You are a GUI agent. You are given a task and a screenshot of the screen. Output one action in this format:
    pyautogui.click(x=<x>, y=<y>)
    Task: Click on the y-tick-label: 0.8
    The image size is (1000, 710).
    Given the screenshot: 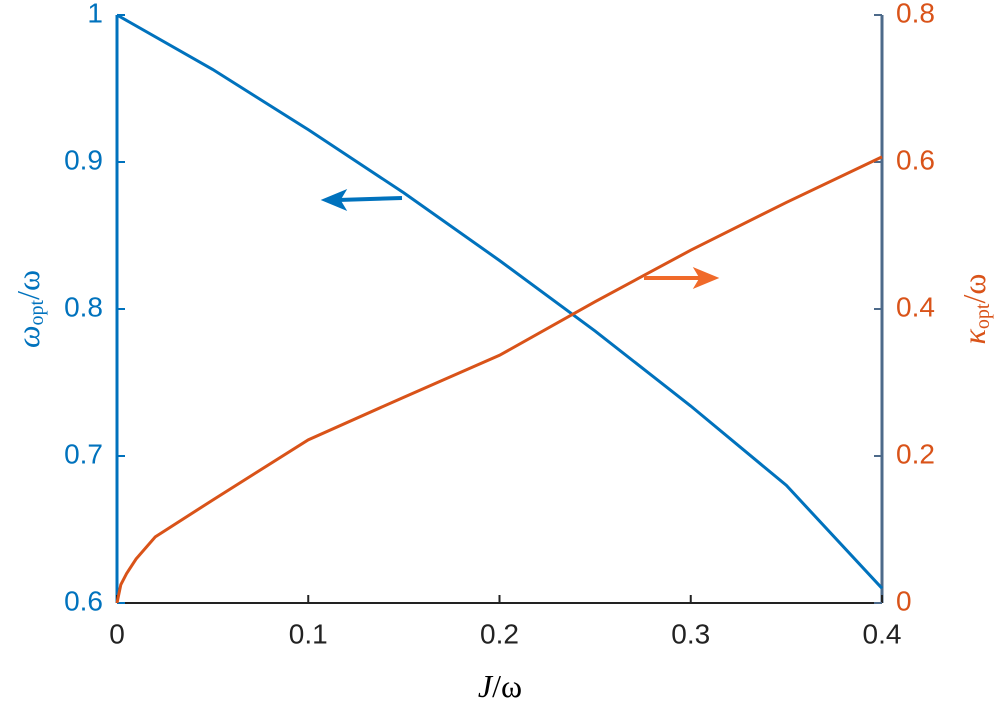 What is the action you would take?
    pyautogui.click(x=83, y=306)
    